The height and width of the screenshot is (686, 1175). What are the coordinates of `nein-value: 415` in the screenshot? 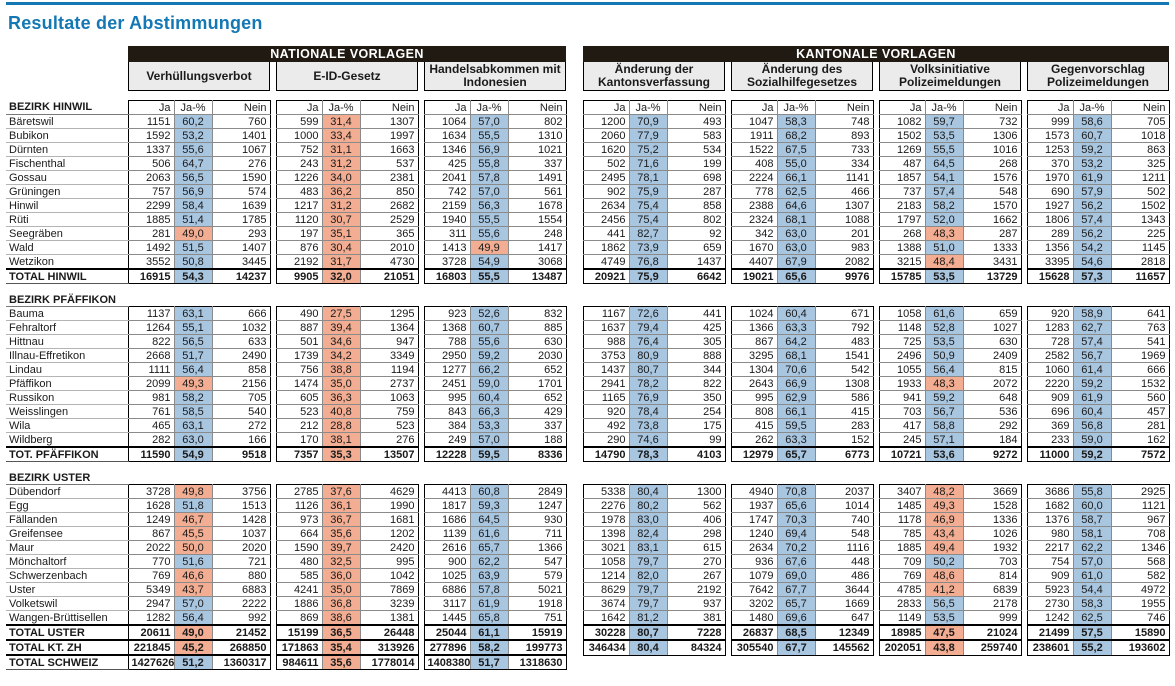 It's located at (844, 411).